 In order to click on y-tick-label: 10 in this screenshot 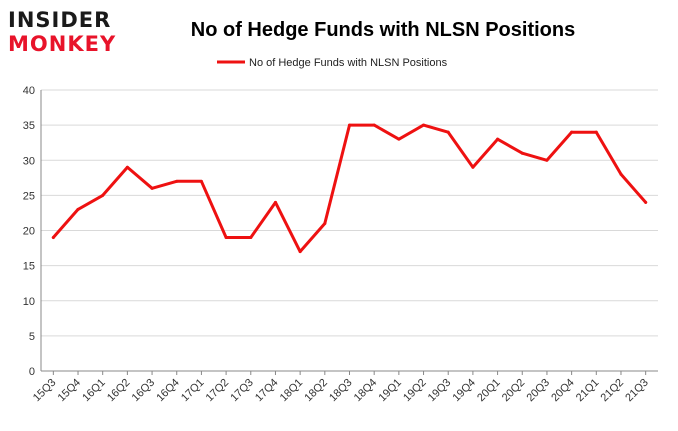, I will do `click(29, 302)`.